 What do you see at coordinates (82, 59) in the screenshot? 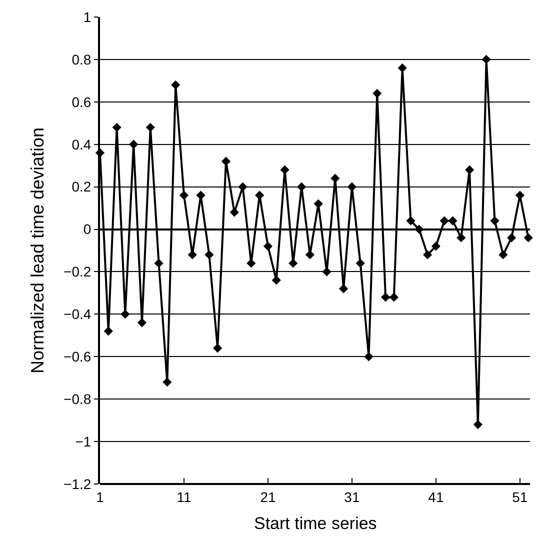
I see `y-tick-label: 0.8` at bounding box center [82, 59].